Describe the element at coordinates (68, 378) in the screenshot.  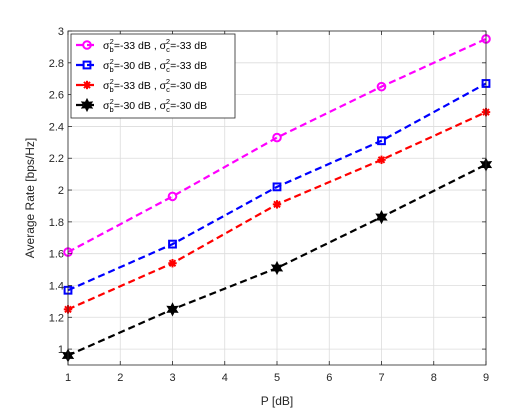
I see `x-tick-label: 1` at that location.